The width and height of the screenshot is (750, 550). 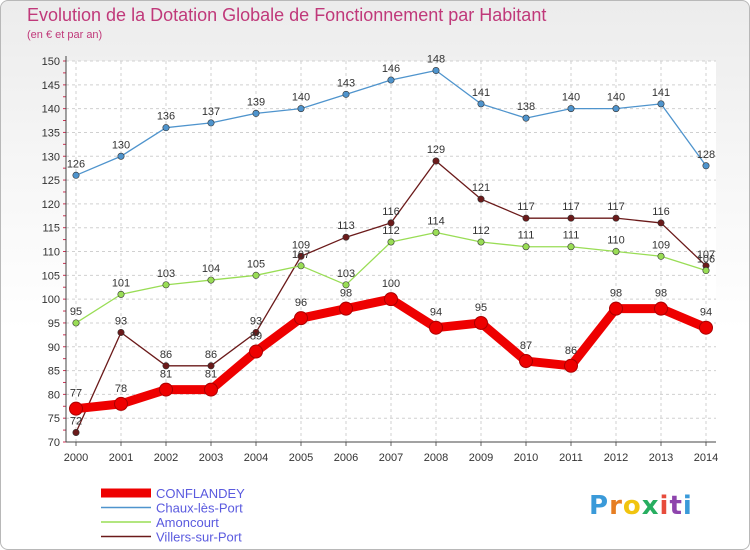 I want to click on data-label: 148, so click(x=436, y=60).